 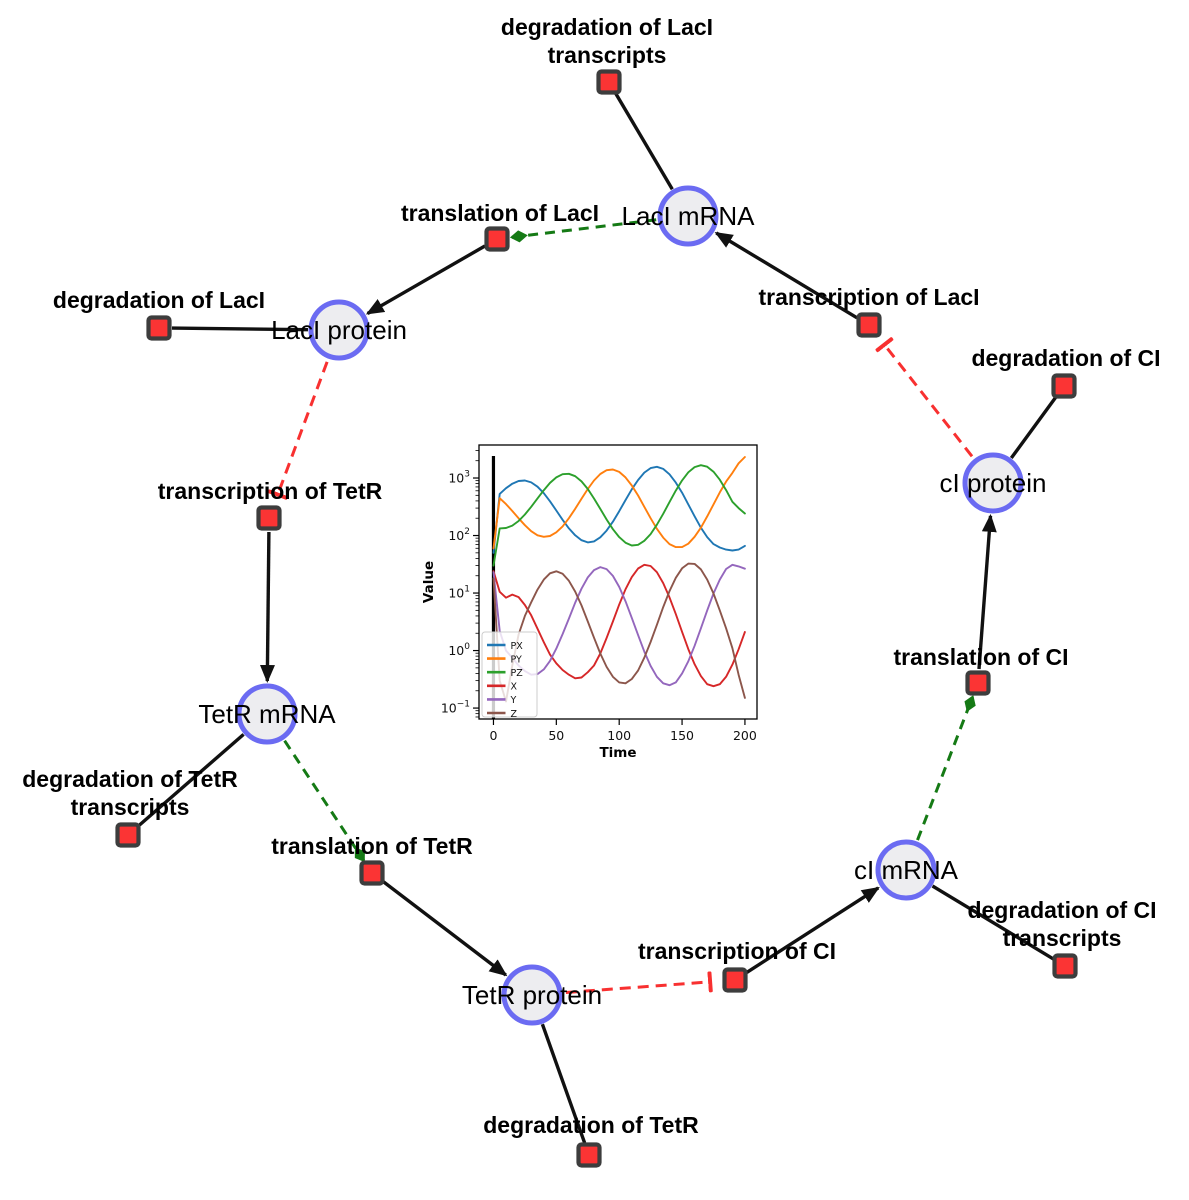 I want to click on edge-modifier-ci_mrna-to-translation_ci, so click(x=946, y=768).